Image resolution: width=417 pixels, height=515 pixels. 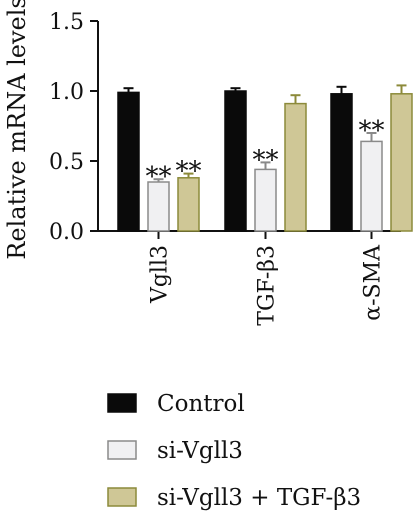 I want to click on legend: Control si-Vgll3 si-Vgll3 + TGF-β3, so click(x=234, y=451).